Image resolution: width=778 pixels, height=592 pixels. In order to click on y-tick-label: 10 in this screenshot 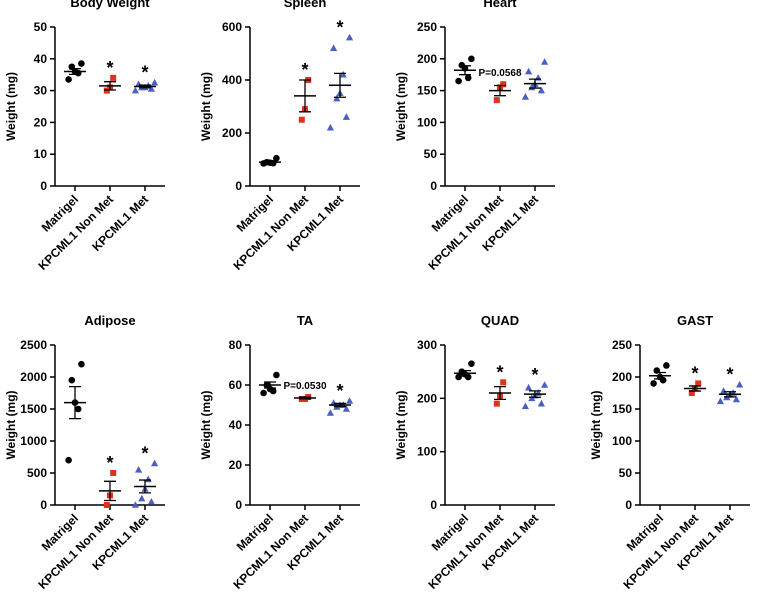, I will do `click(41, 154)`.